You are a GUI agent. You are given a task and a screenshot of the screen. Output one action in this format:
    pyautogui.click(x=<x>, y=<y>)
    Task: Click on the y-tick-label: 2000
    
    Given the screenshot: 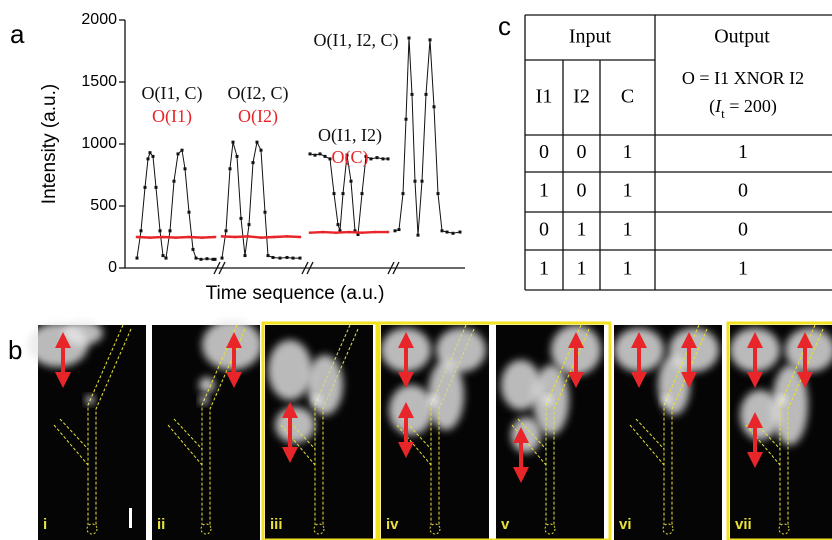 What is the action you would take?
    pyautogui.click(x=99, y=19)
    